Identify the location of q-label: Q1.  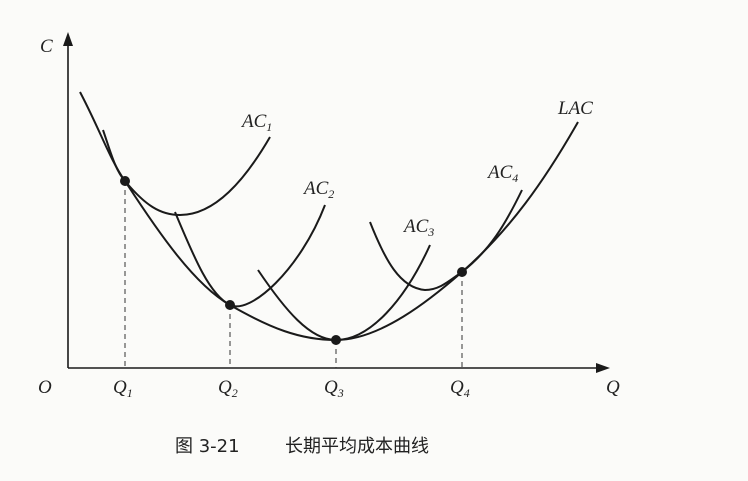
(123, 388).